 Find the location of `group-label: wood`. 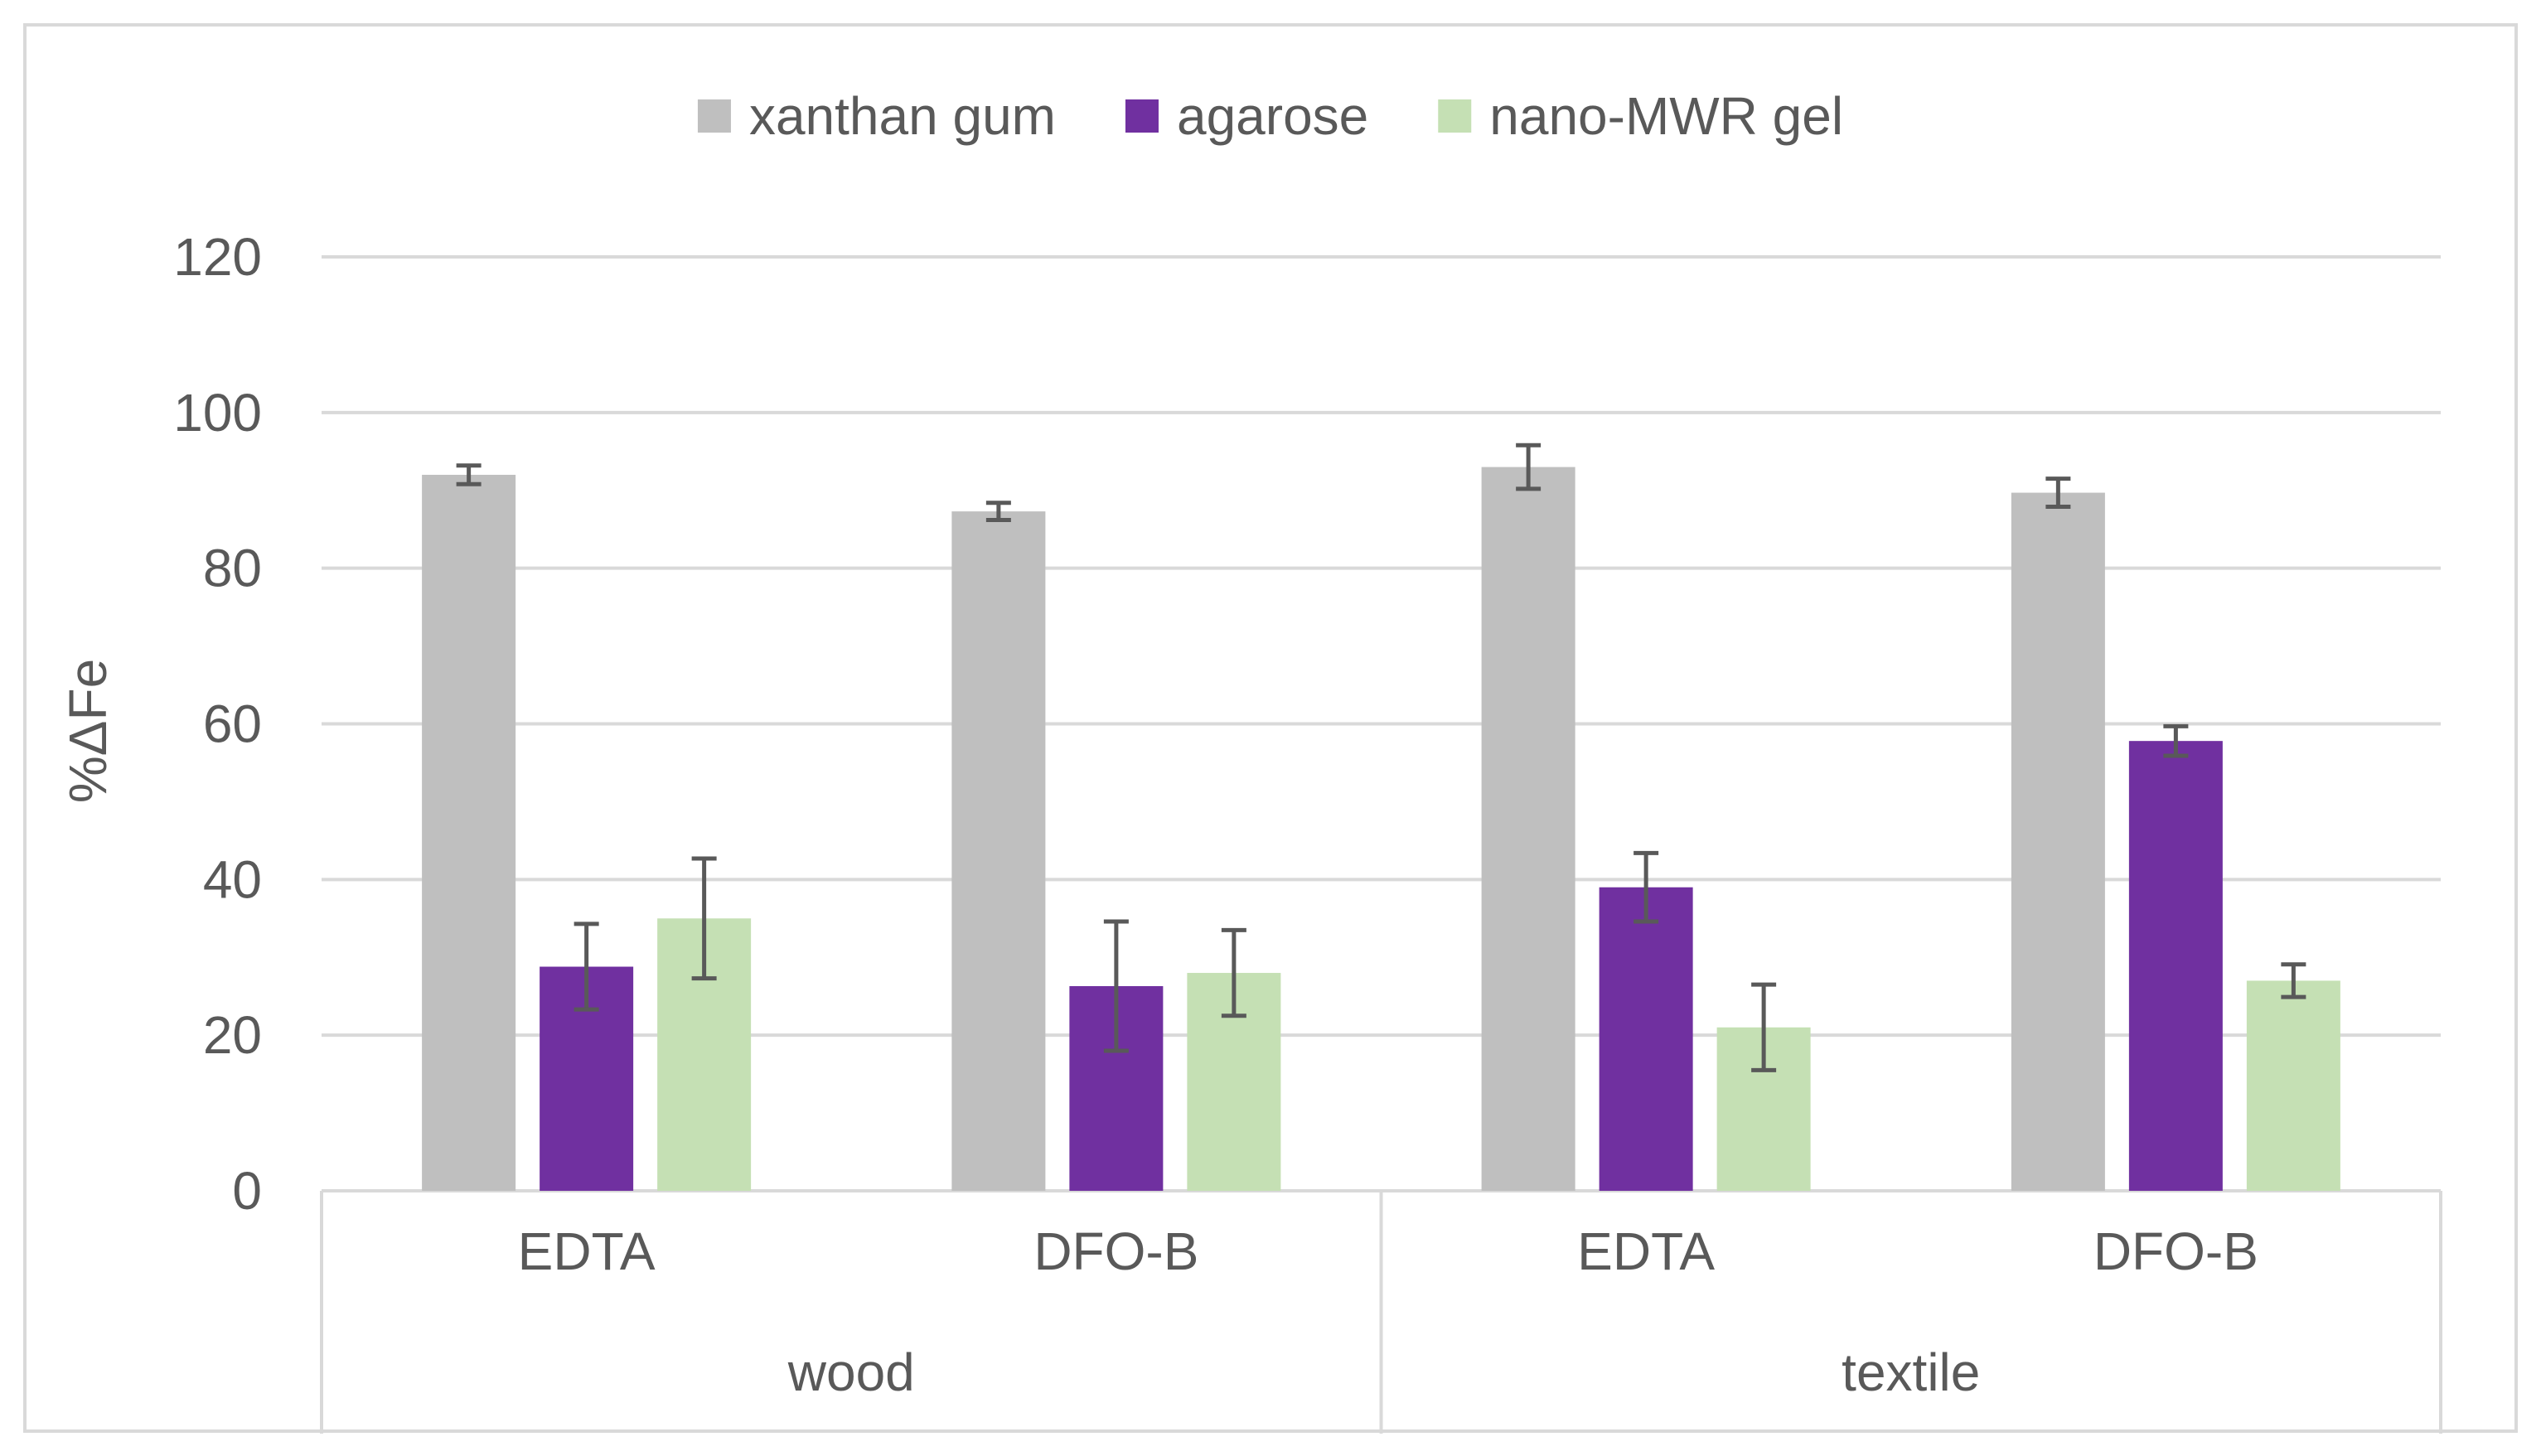

group-label: wood is located at coordinates (851, 1372).